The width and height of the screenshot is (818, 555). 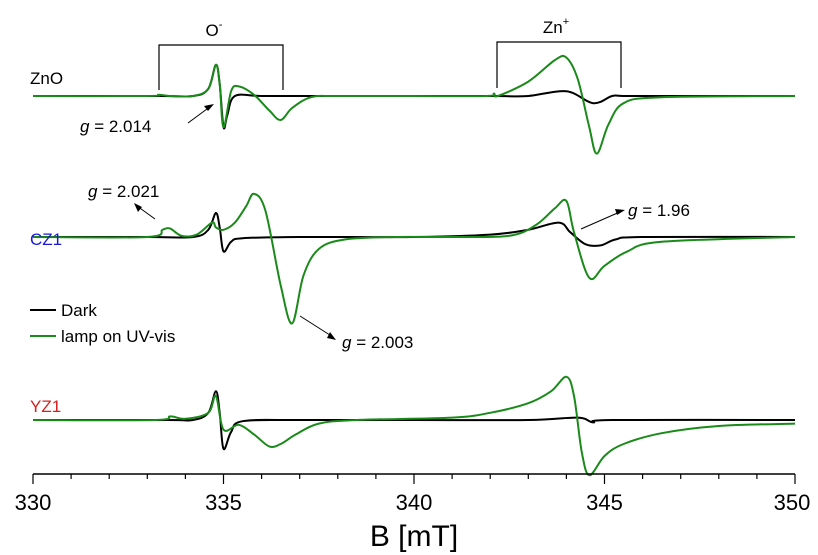 What do you see at coordinates (414, 420) in the screenshot?
I see `series-yz1-dark` at bounding box center [414, 420].